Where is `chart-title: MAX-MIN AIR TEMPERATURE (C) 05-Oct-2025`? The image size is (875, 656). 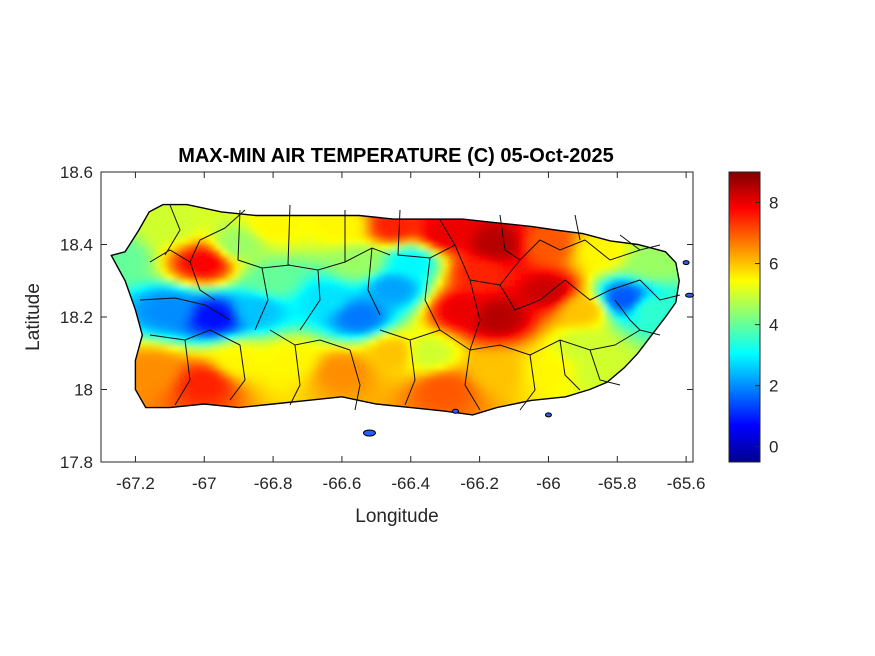 chart-title: MAX-MIN AIR TEMPERATURE (C) 05-Oct-2025 is located at coordinates (396, 156).